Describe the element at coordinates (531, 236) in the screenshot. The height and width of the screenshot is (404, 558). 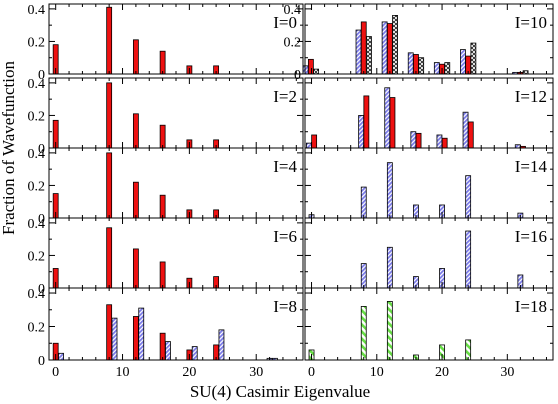
I see `panel-label: I=16` at that location.